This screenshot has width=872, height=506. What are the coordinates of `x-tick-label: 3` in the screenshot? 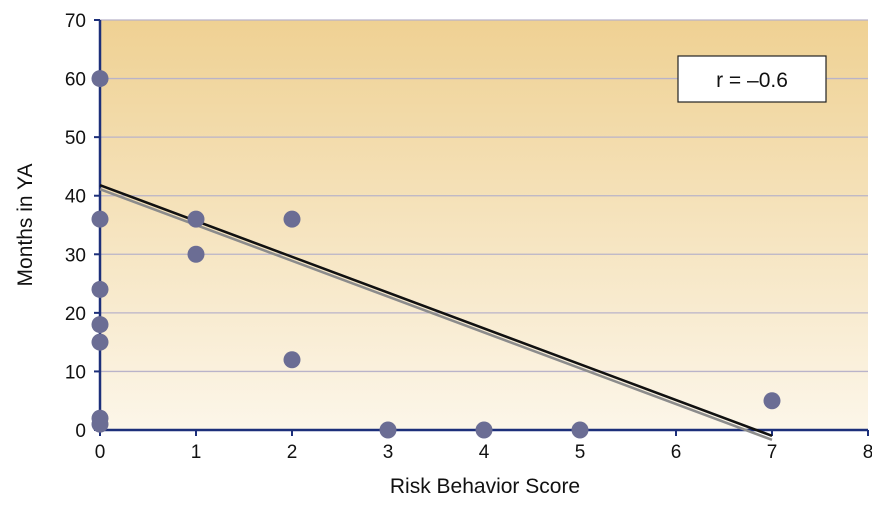 It's located at (388, 452).